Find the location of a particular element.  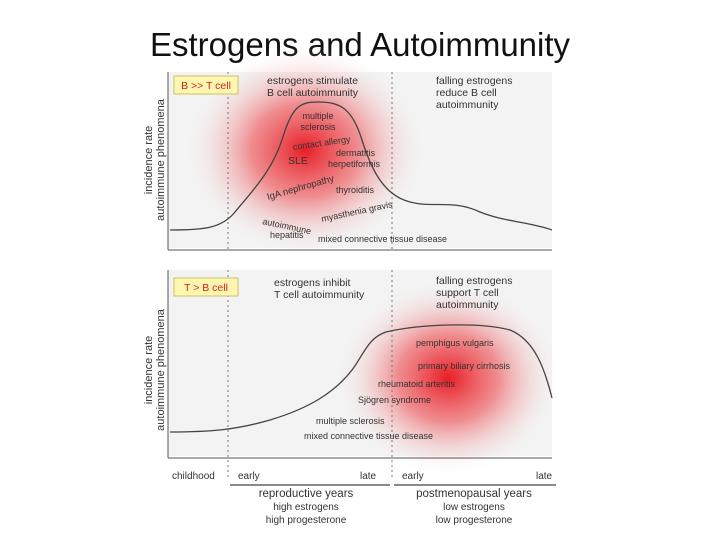

top-left-note-1: estrogens stimulate is located at coordinates (312, 81).